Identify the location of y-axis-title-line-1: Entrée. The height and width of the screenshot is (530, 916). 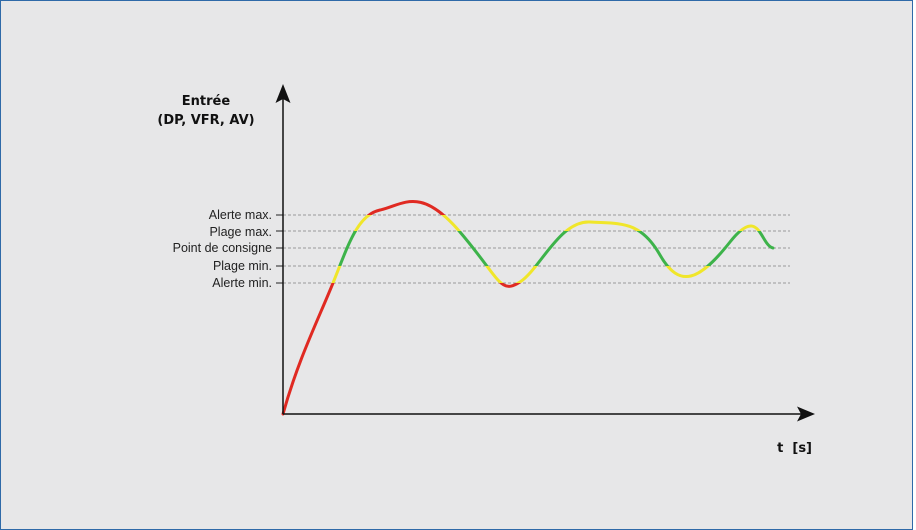
(206, 101).